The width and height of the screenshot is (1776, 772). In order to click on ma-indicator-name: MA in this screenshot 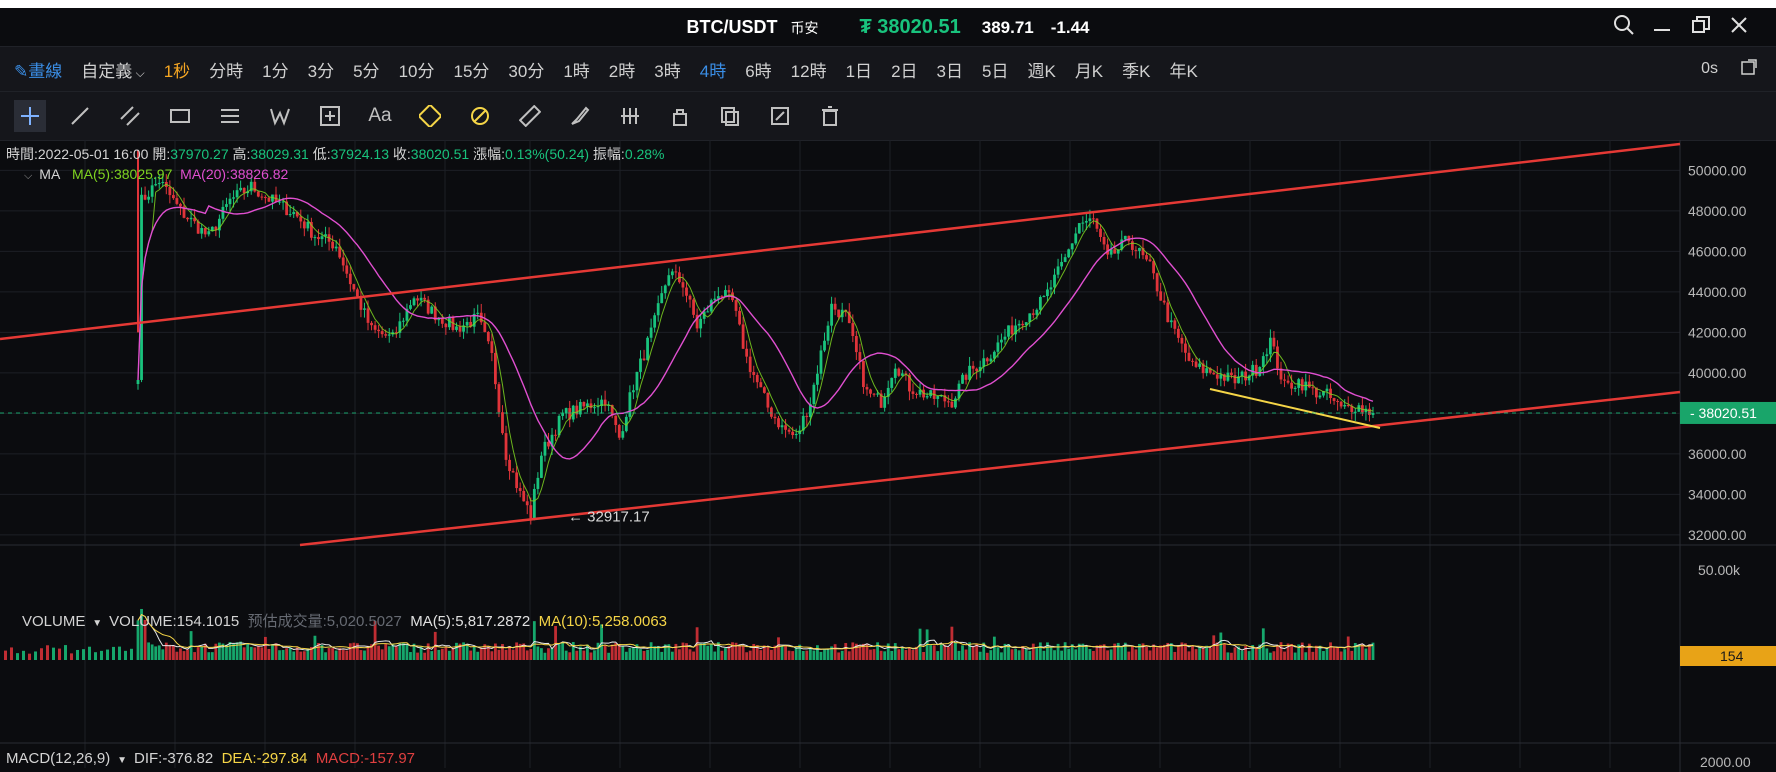, I will do `click(50, 174)`.